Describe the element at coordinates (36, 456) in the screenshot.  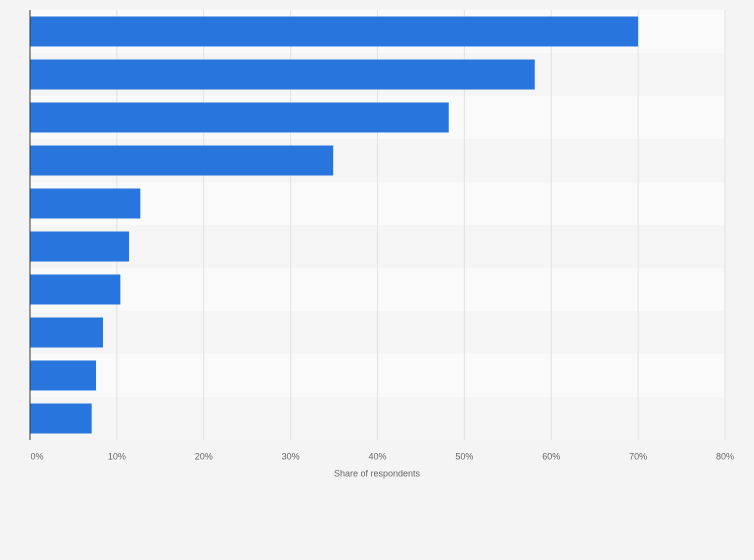
I see `x-tick-label: 0%` at that location.